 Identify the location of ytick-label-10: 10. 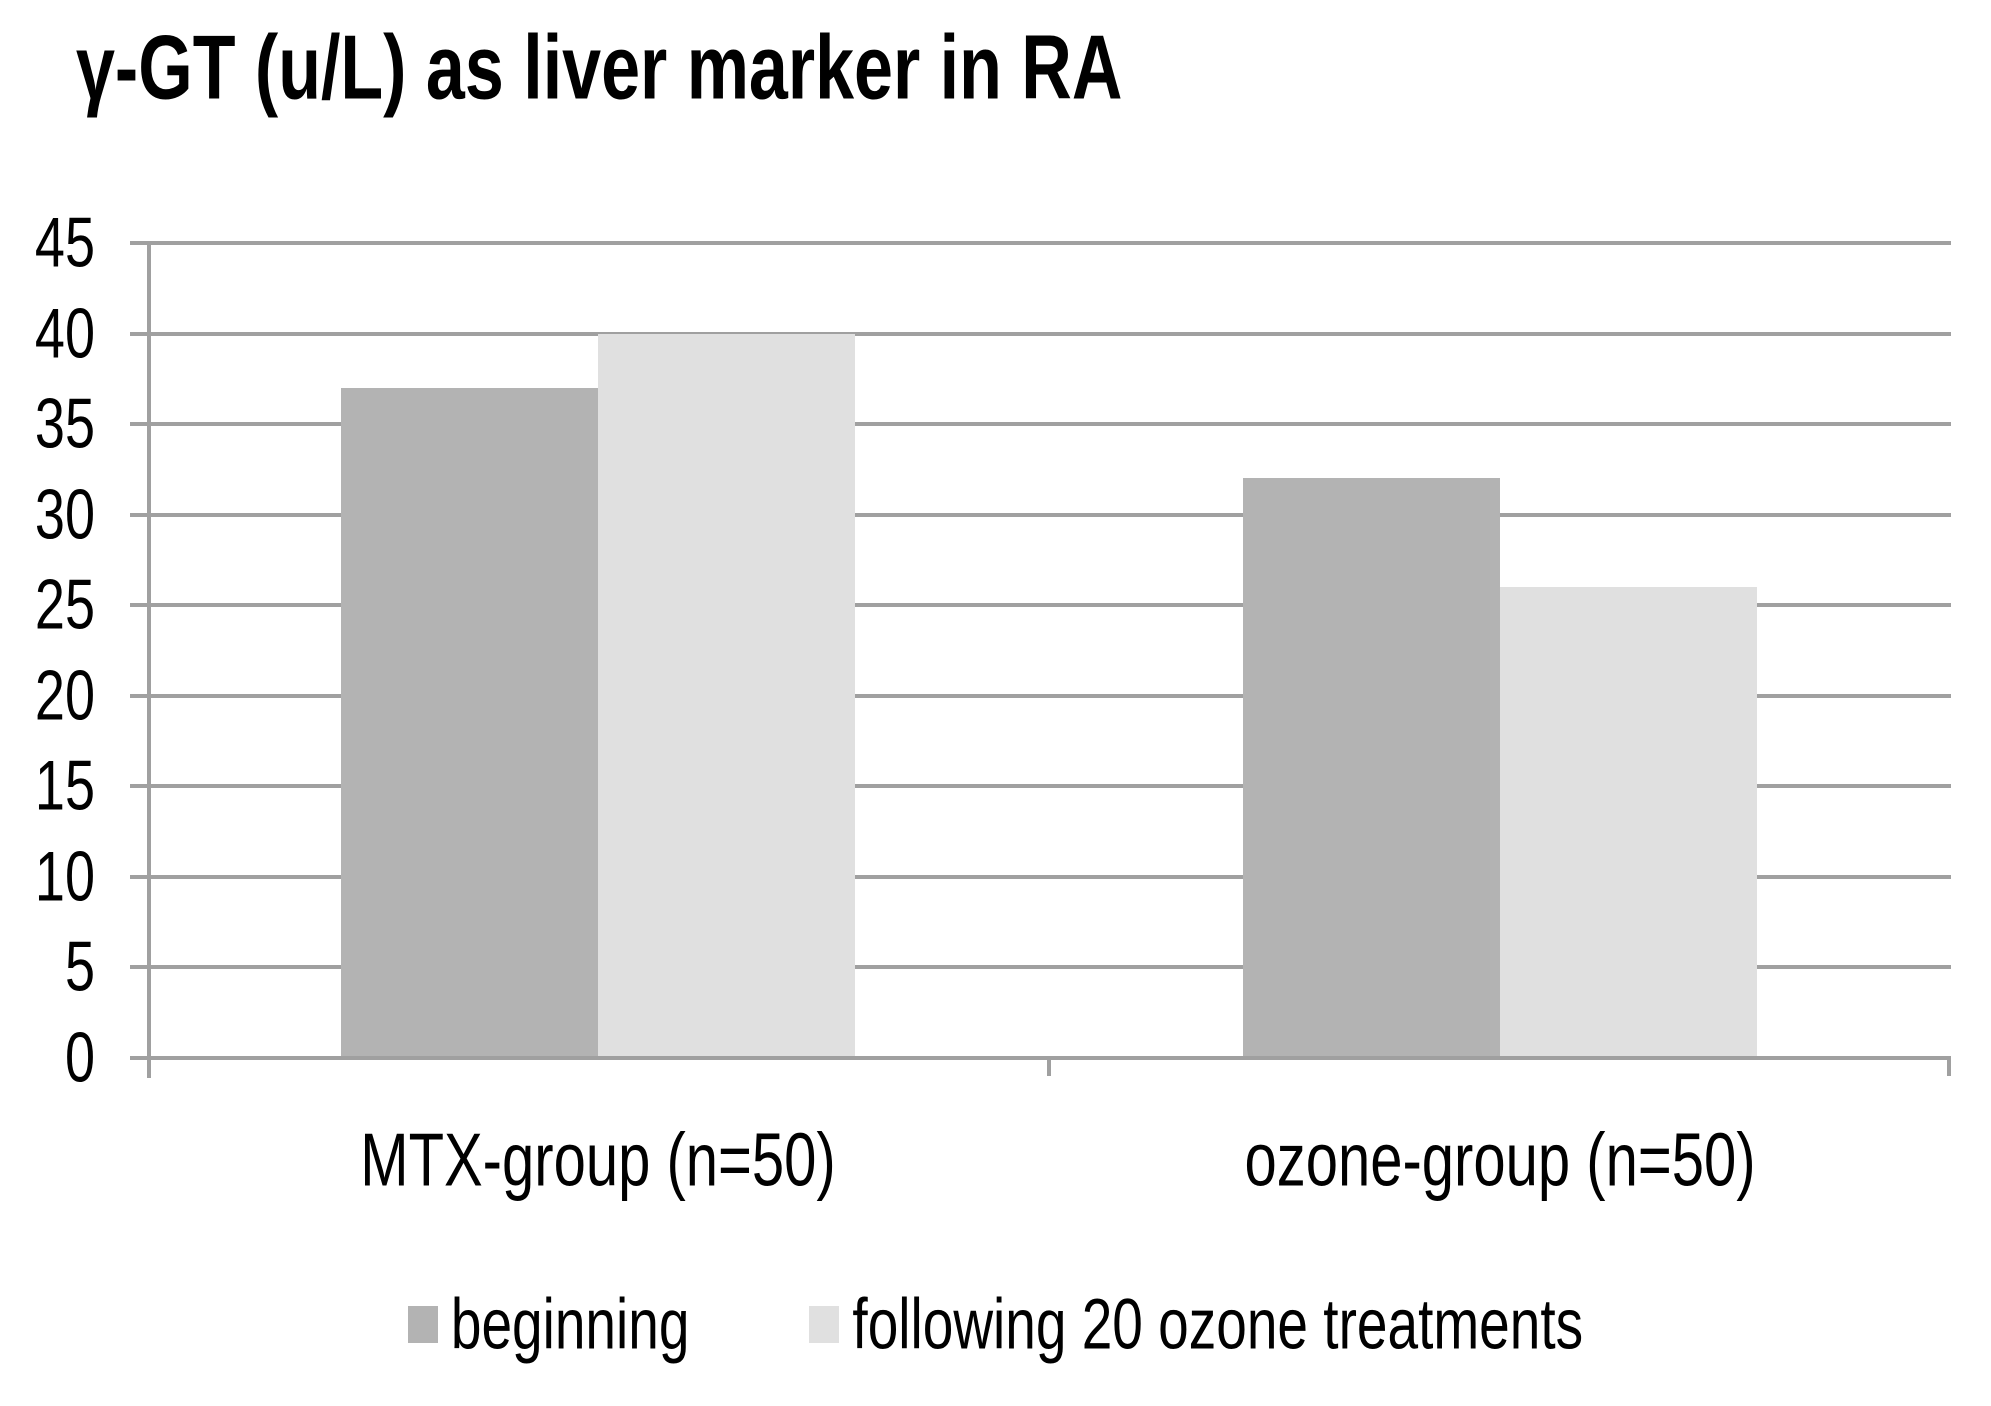
(64, 876).